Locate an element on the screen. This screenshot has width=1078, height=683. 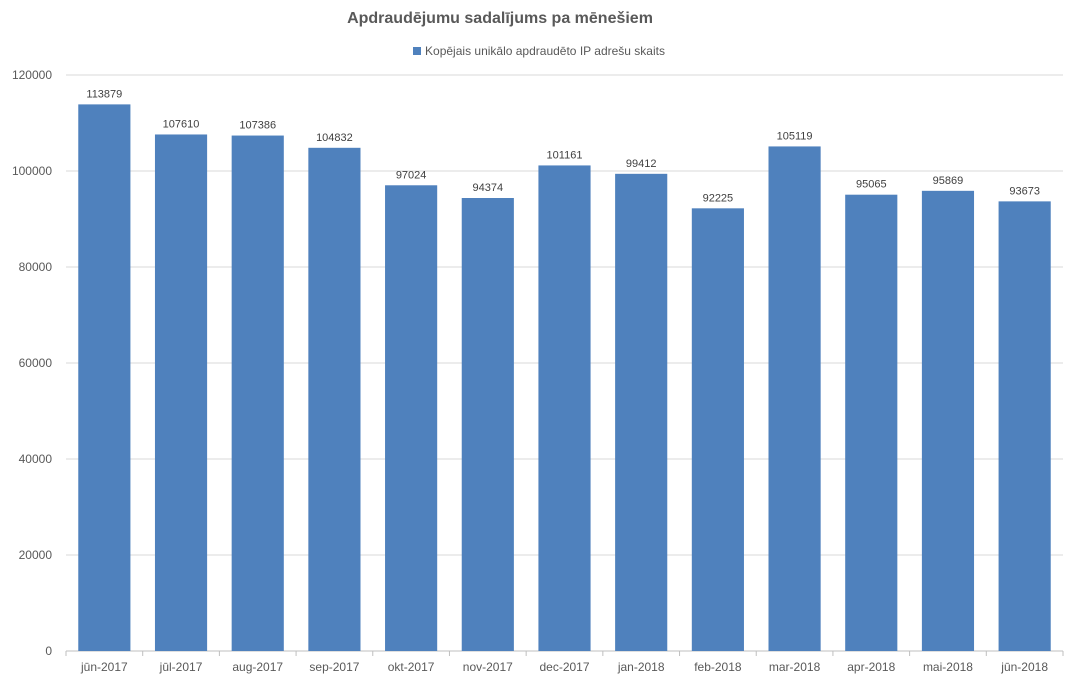
y-tick-label: 40000 is located at coordinates (36, 459).